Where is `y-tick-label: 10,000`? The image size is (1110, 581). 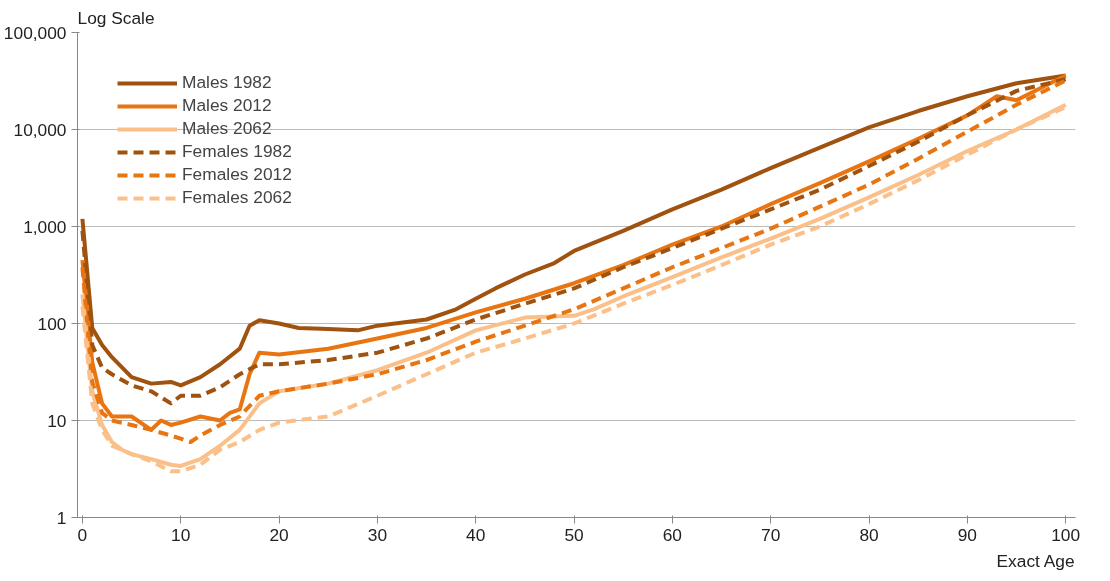
y-tick-label: 10,000 is located at coordinates (40, 129).